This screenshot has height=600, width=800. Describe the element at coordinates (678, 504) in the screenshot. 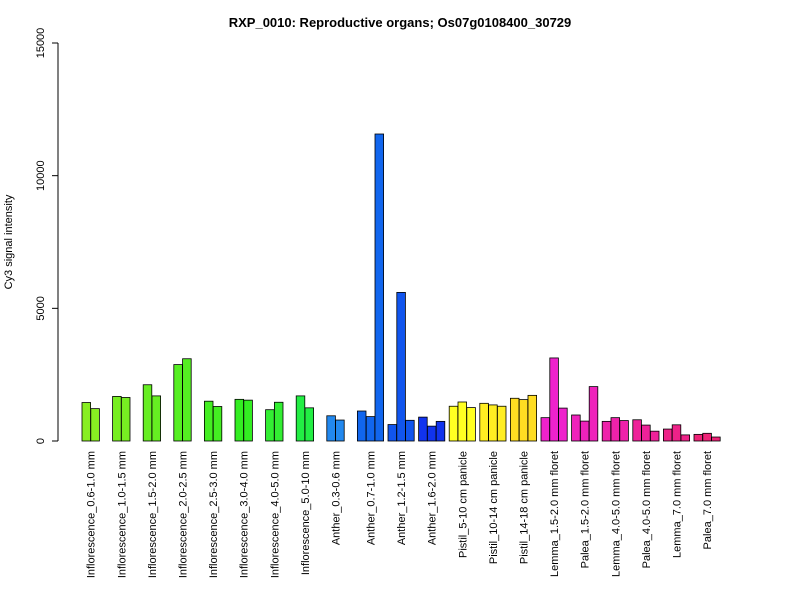

I see `x-tick-label: Lemma_7.0 mm floret` at that location.